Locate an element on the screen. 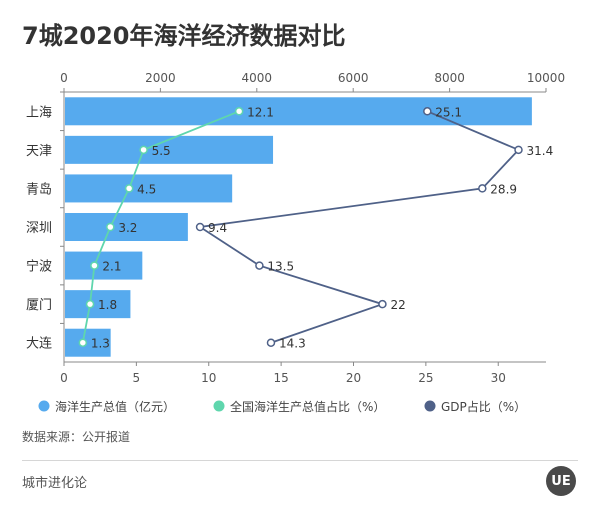 The image size is (600, 510). top-axis-tick-label: 6000 is located at coordinates (353, 78).